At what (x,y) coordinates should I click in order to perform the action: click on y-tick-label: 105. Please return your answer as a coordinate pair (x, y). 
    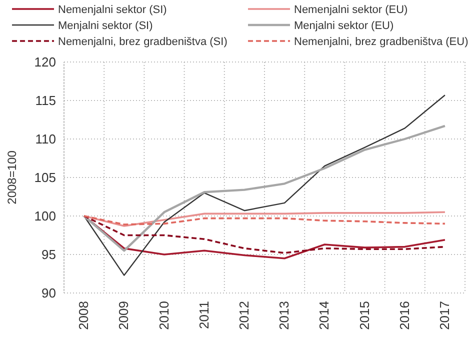
    Looking at the image, I should click on (45, 178).